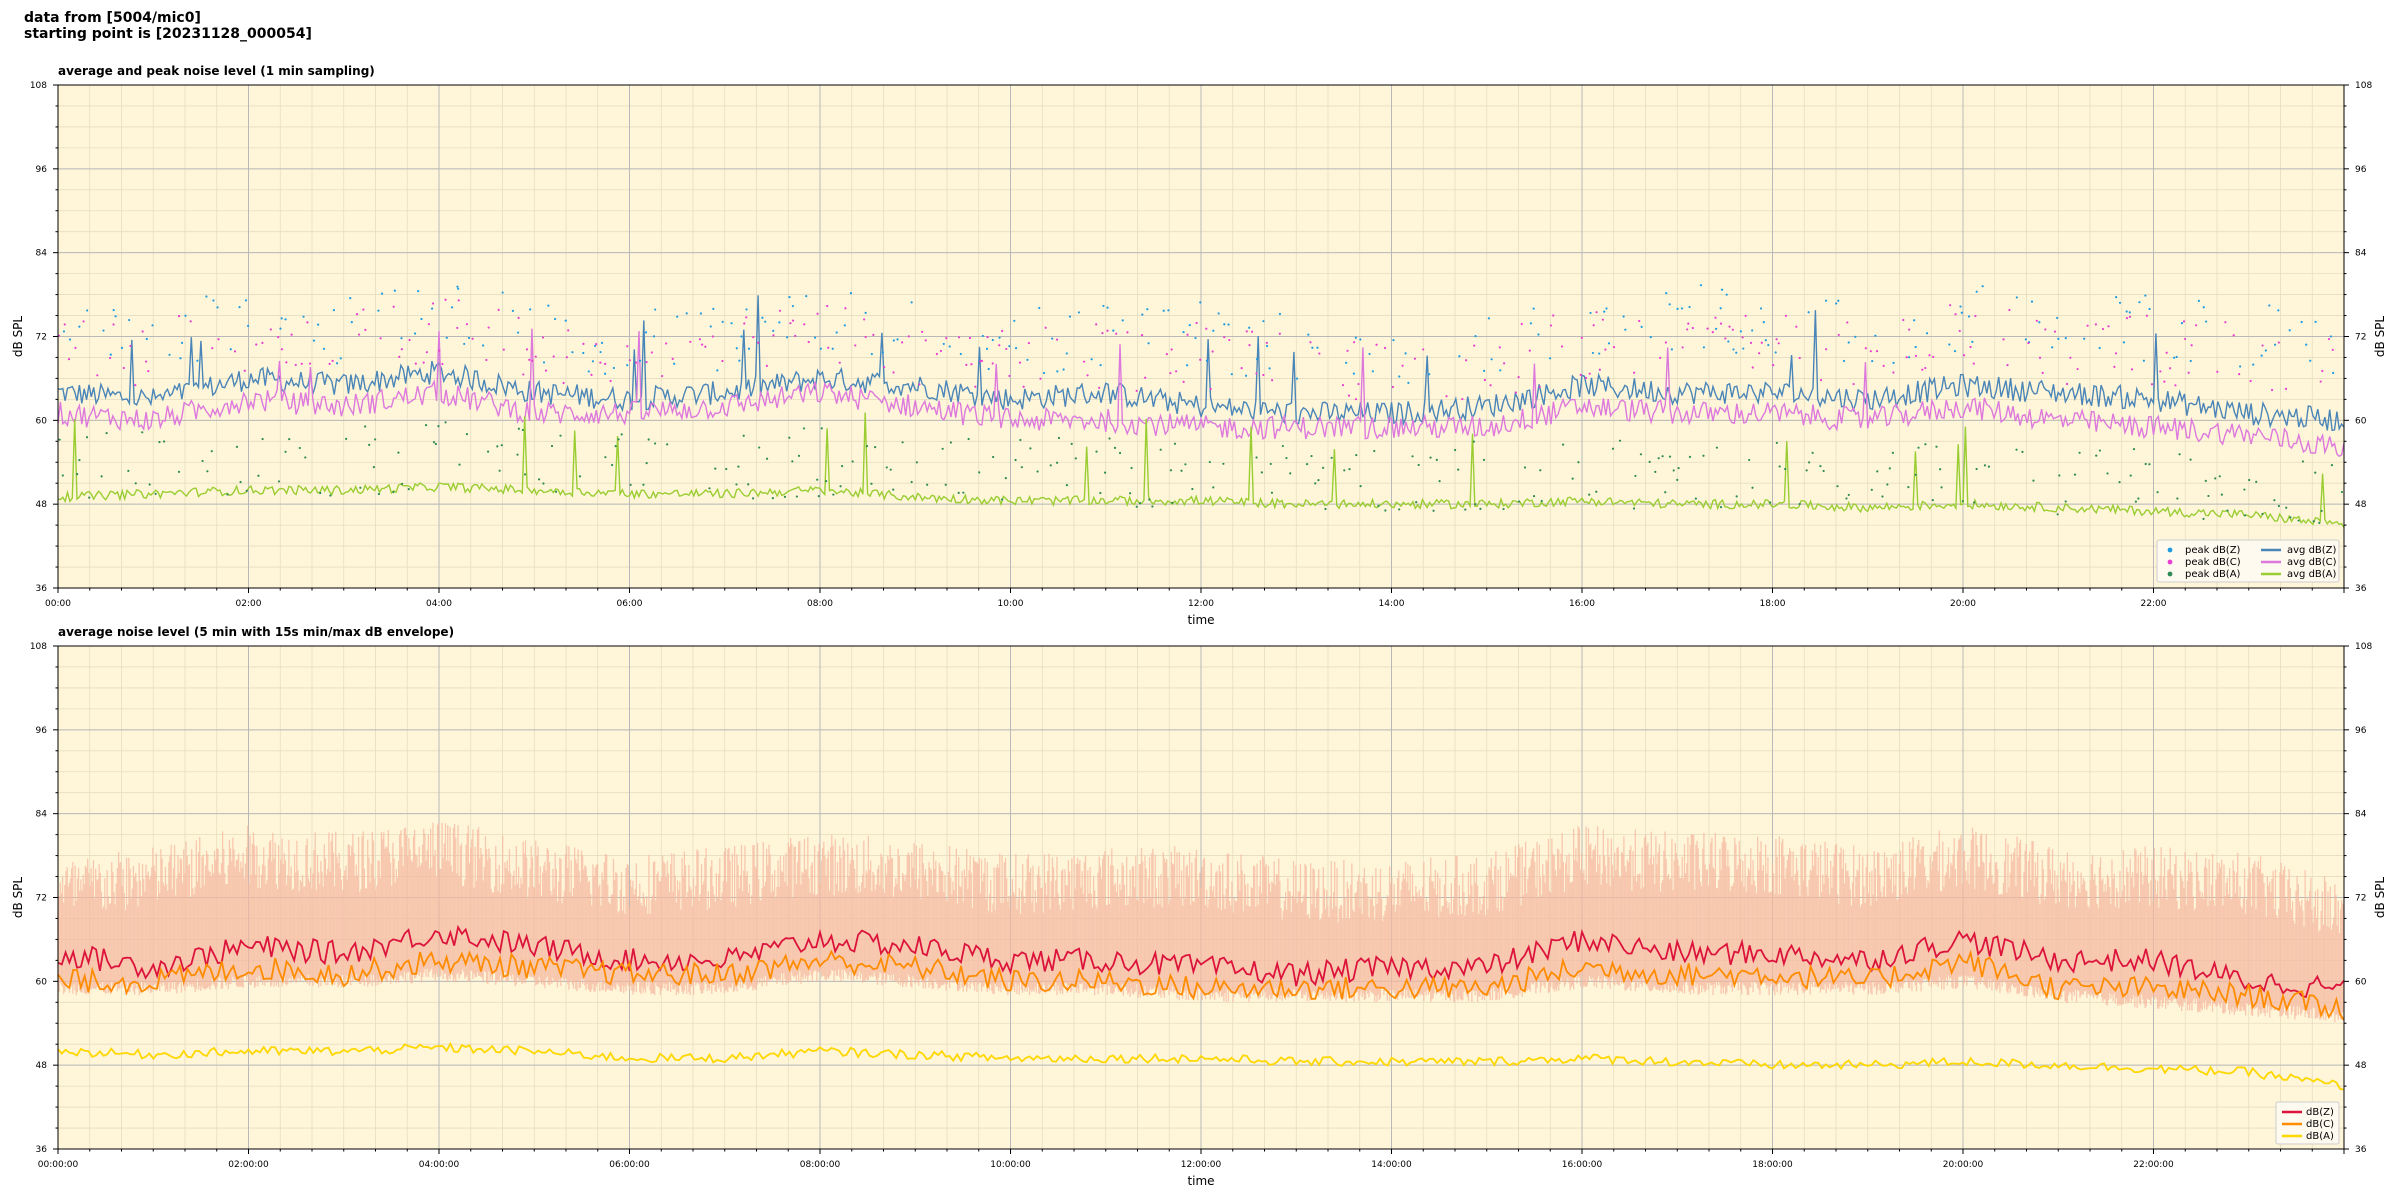 The width and height of the screenshot is (2400, 1200). I want to click on y-tick-label-right: 96, so click(2361, 731).